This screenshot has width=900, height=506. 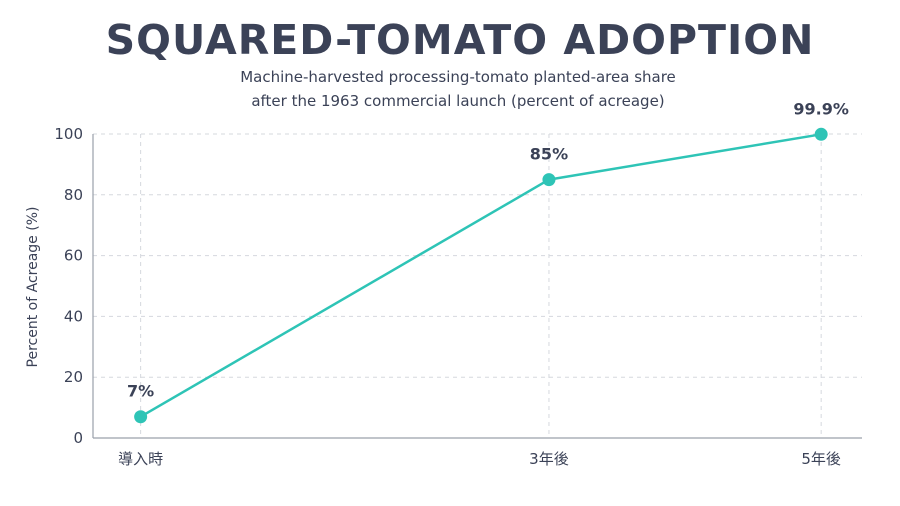 What do you see at coordinates (33, 287) in the screenshot?
I see `y-axis-title: Percent of Acreage (%)` at bounding box center [33, 287].